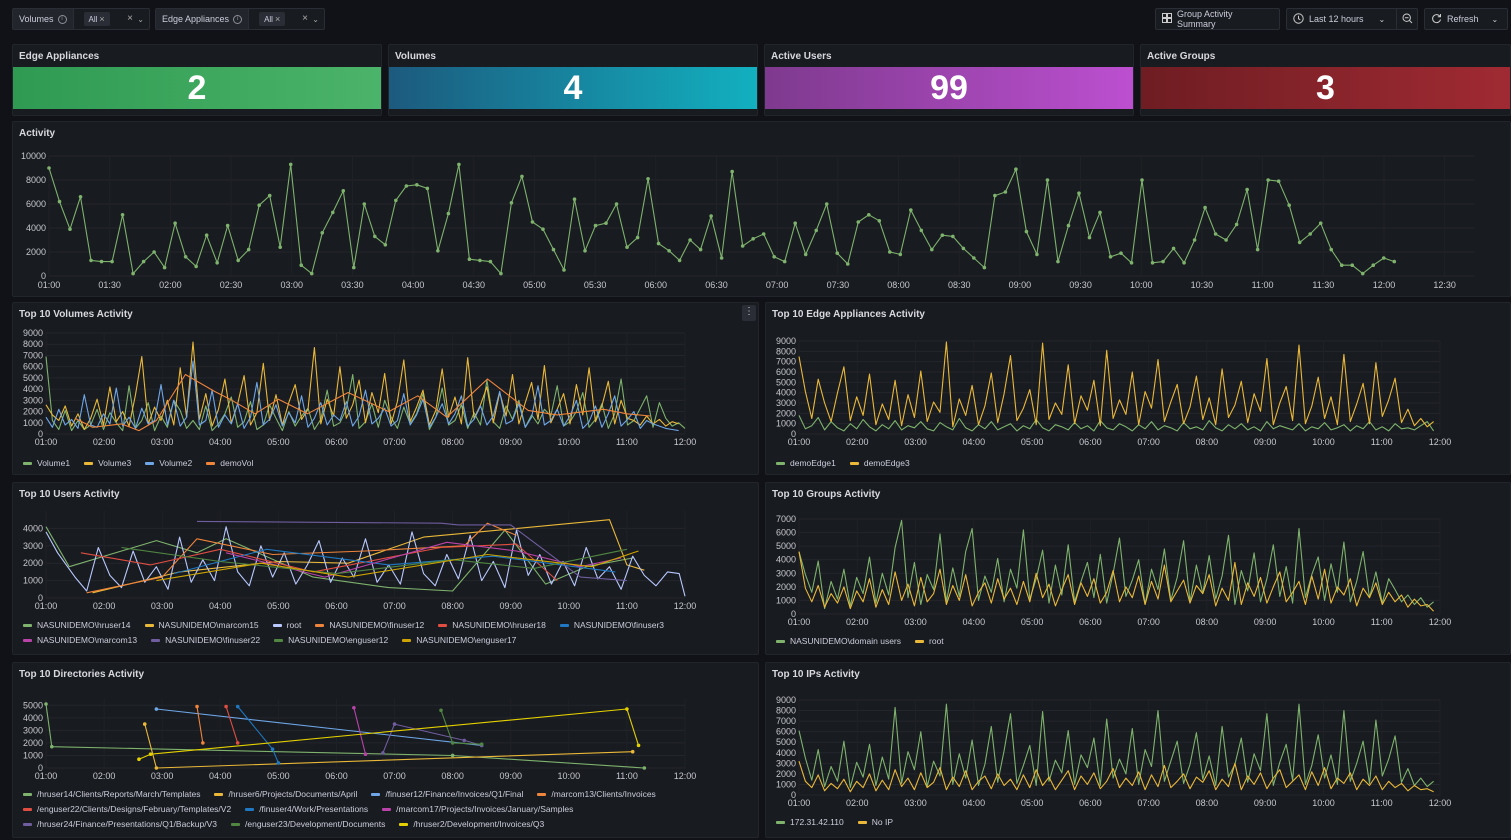 The height and width of the screenshot is (840, 1511). Describe the element at coordinates (1466, 19) in the screenshot. I see `refresh-button: Refresh ⌄` at that location.